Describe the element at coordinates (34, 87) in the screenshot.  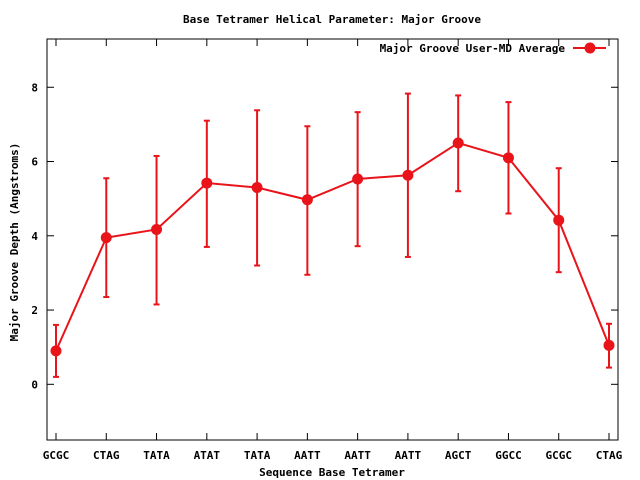
I see `y-tick-label: 8` at that location.